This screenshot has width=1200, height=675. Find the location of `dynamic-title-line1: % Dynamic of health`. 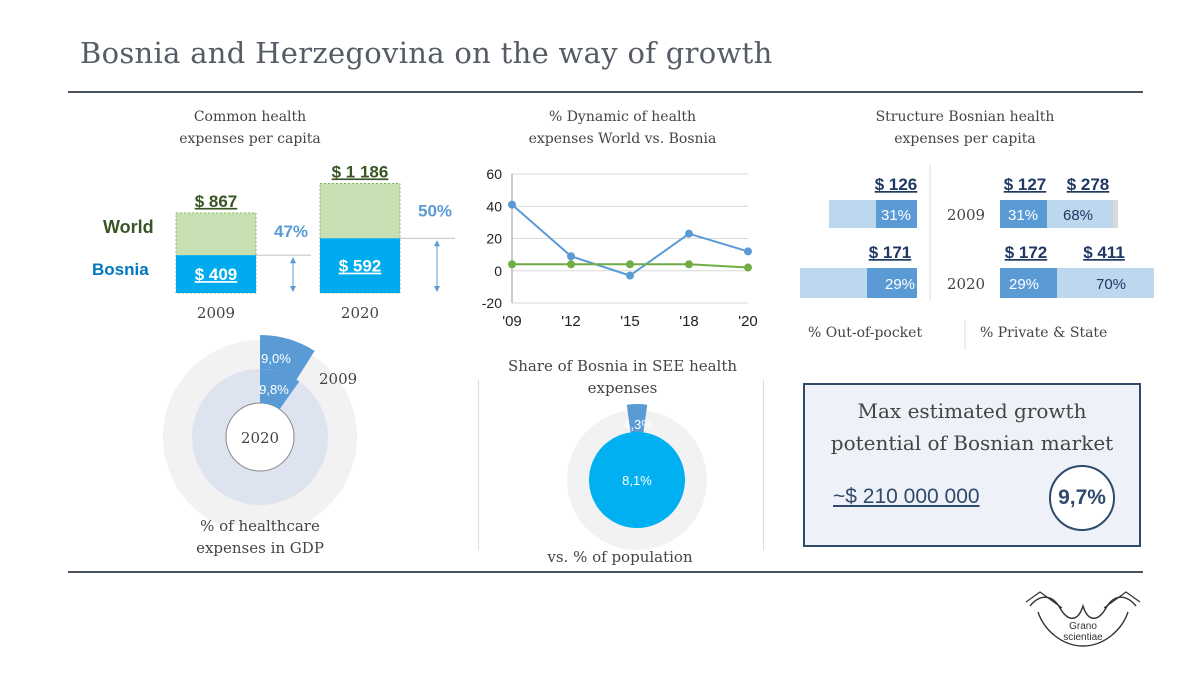

dynamic-title-line1: % Dynamic of health is located at coordinates (622, 117).